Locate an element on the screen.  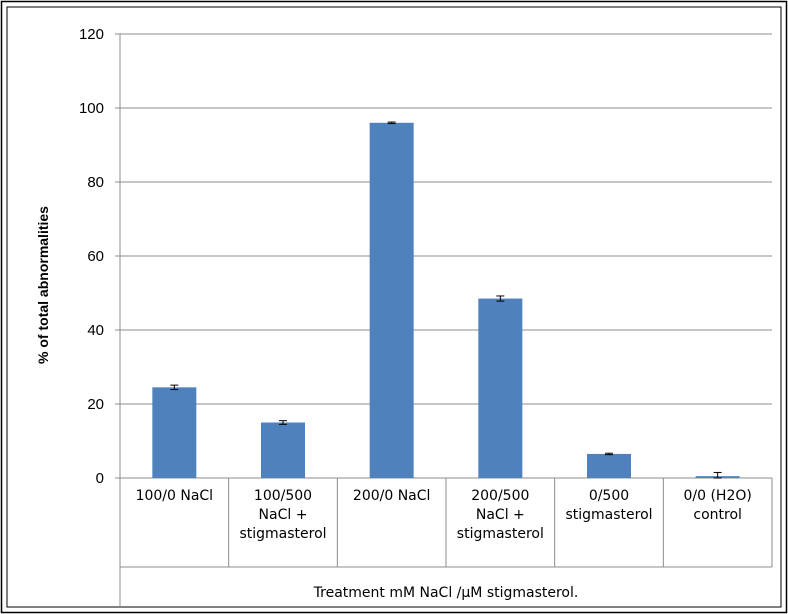
x-category-label: 0/500 is located at coordinates (609, 496).